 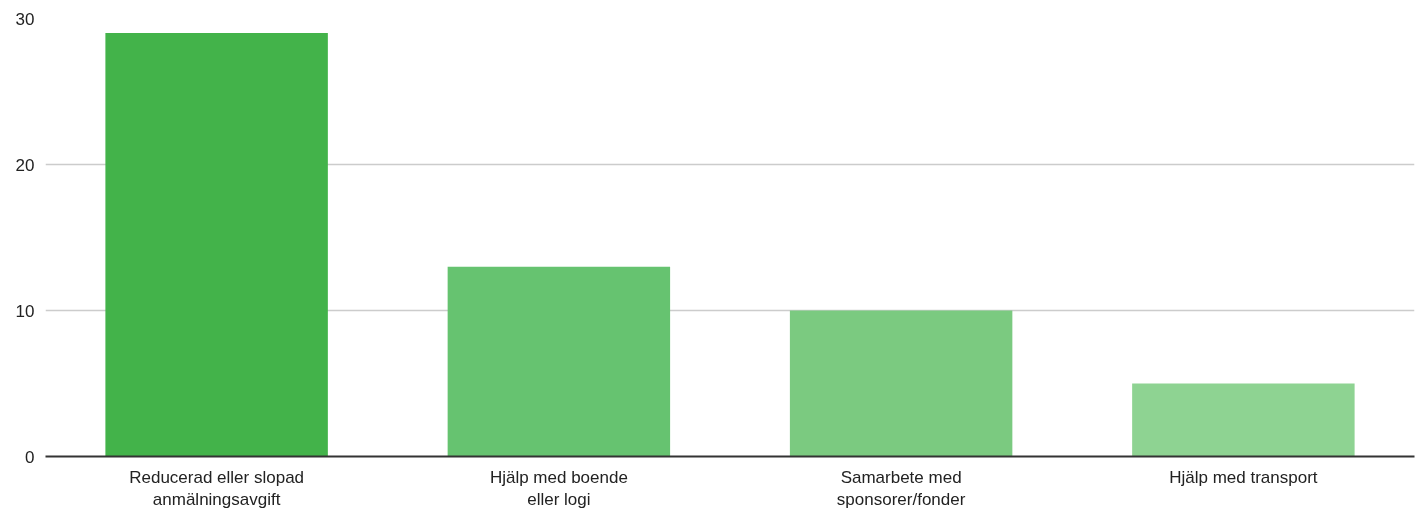 I want to click on x-tick-label: Hjälp med boende eller logi, so click(x=558, y=488).